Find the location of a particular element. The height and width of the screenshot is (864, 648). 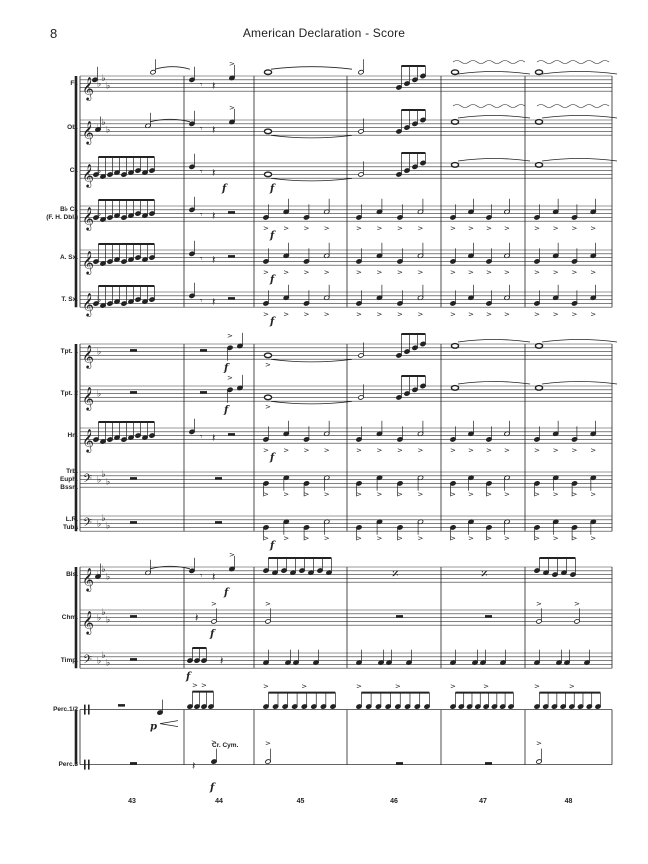

measure-number: 44 is located at coordinates (219, 801).